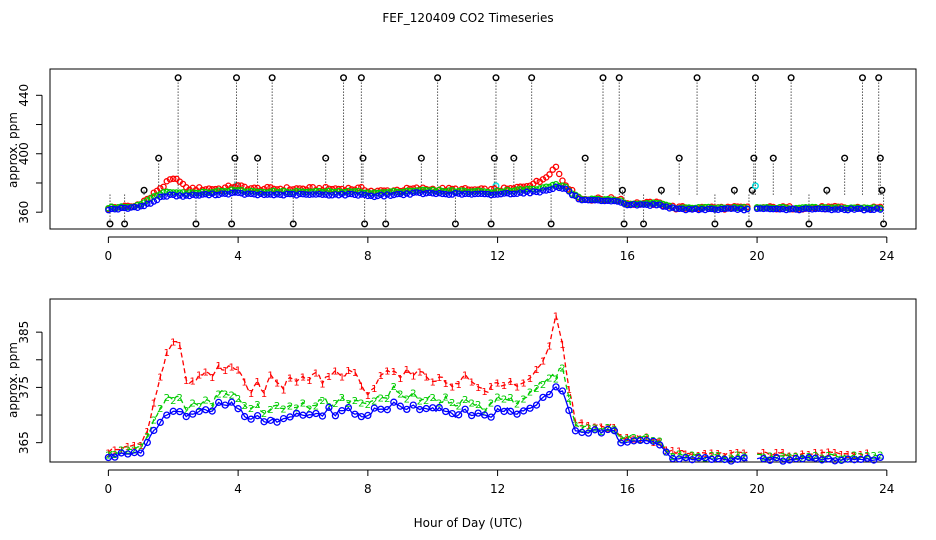 The height and width of the screenshot is (540, 936). Describe the element at coordinates (755, 186) in the screenshot. I see `cyan-point` at that location.